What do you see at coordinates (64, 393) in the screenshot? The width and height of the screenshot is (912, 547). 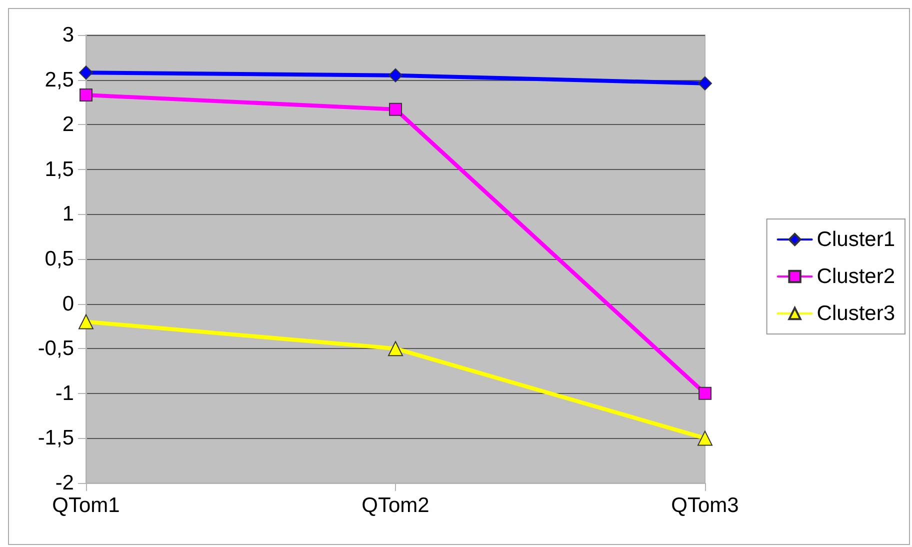 I see `y-tick-label: -1` at bounding box center [64, 393].